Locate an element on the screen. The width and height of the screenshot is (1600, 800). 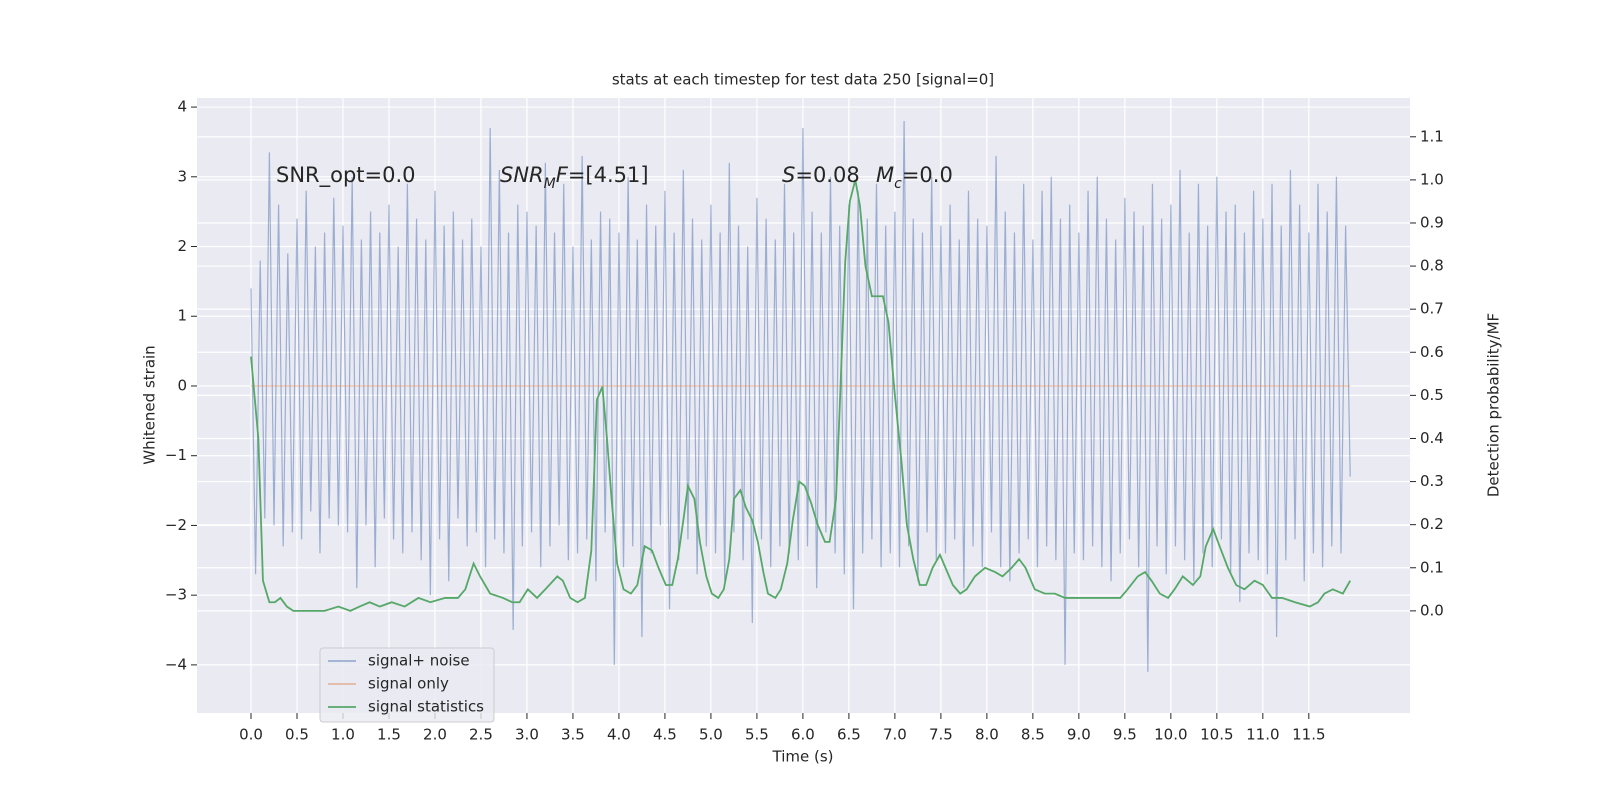
y-tick-label: 0 is located at coordinates (182, 385).